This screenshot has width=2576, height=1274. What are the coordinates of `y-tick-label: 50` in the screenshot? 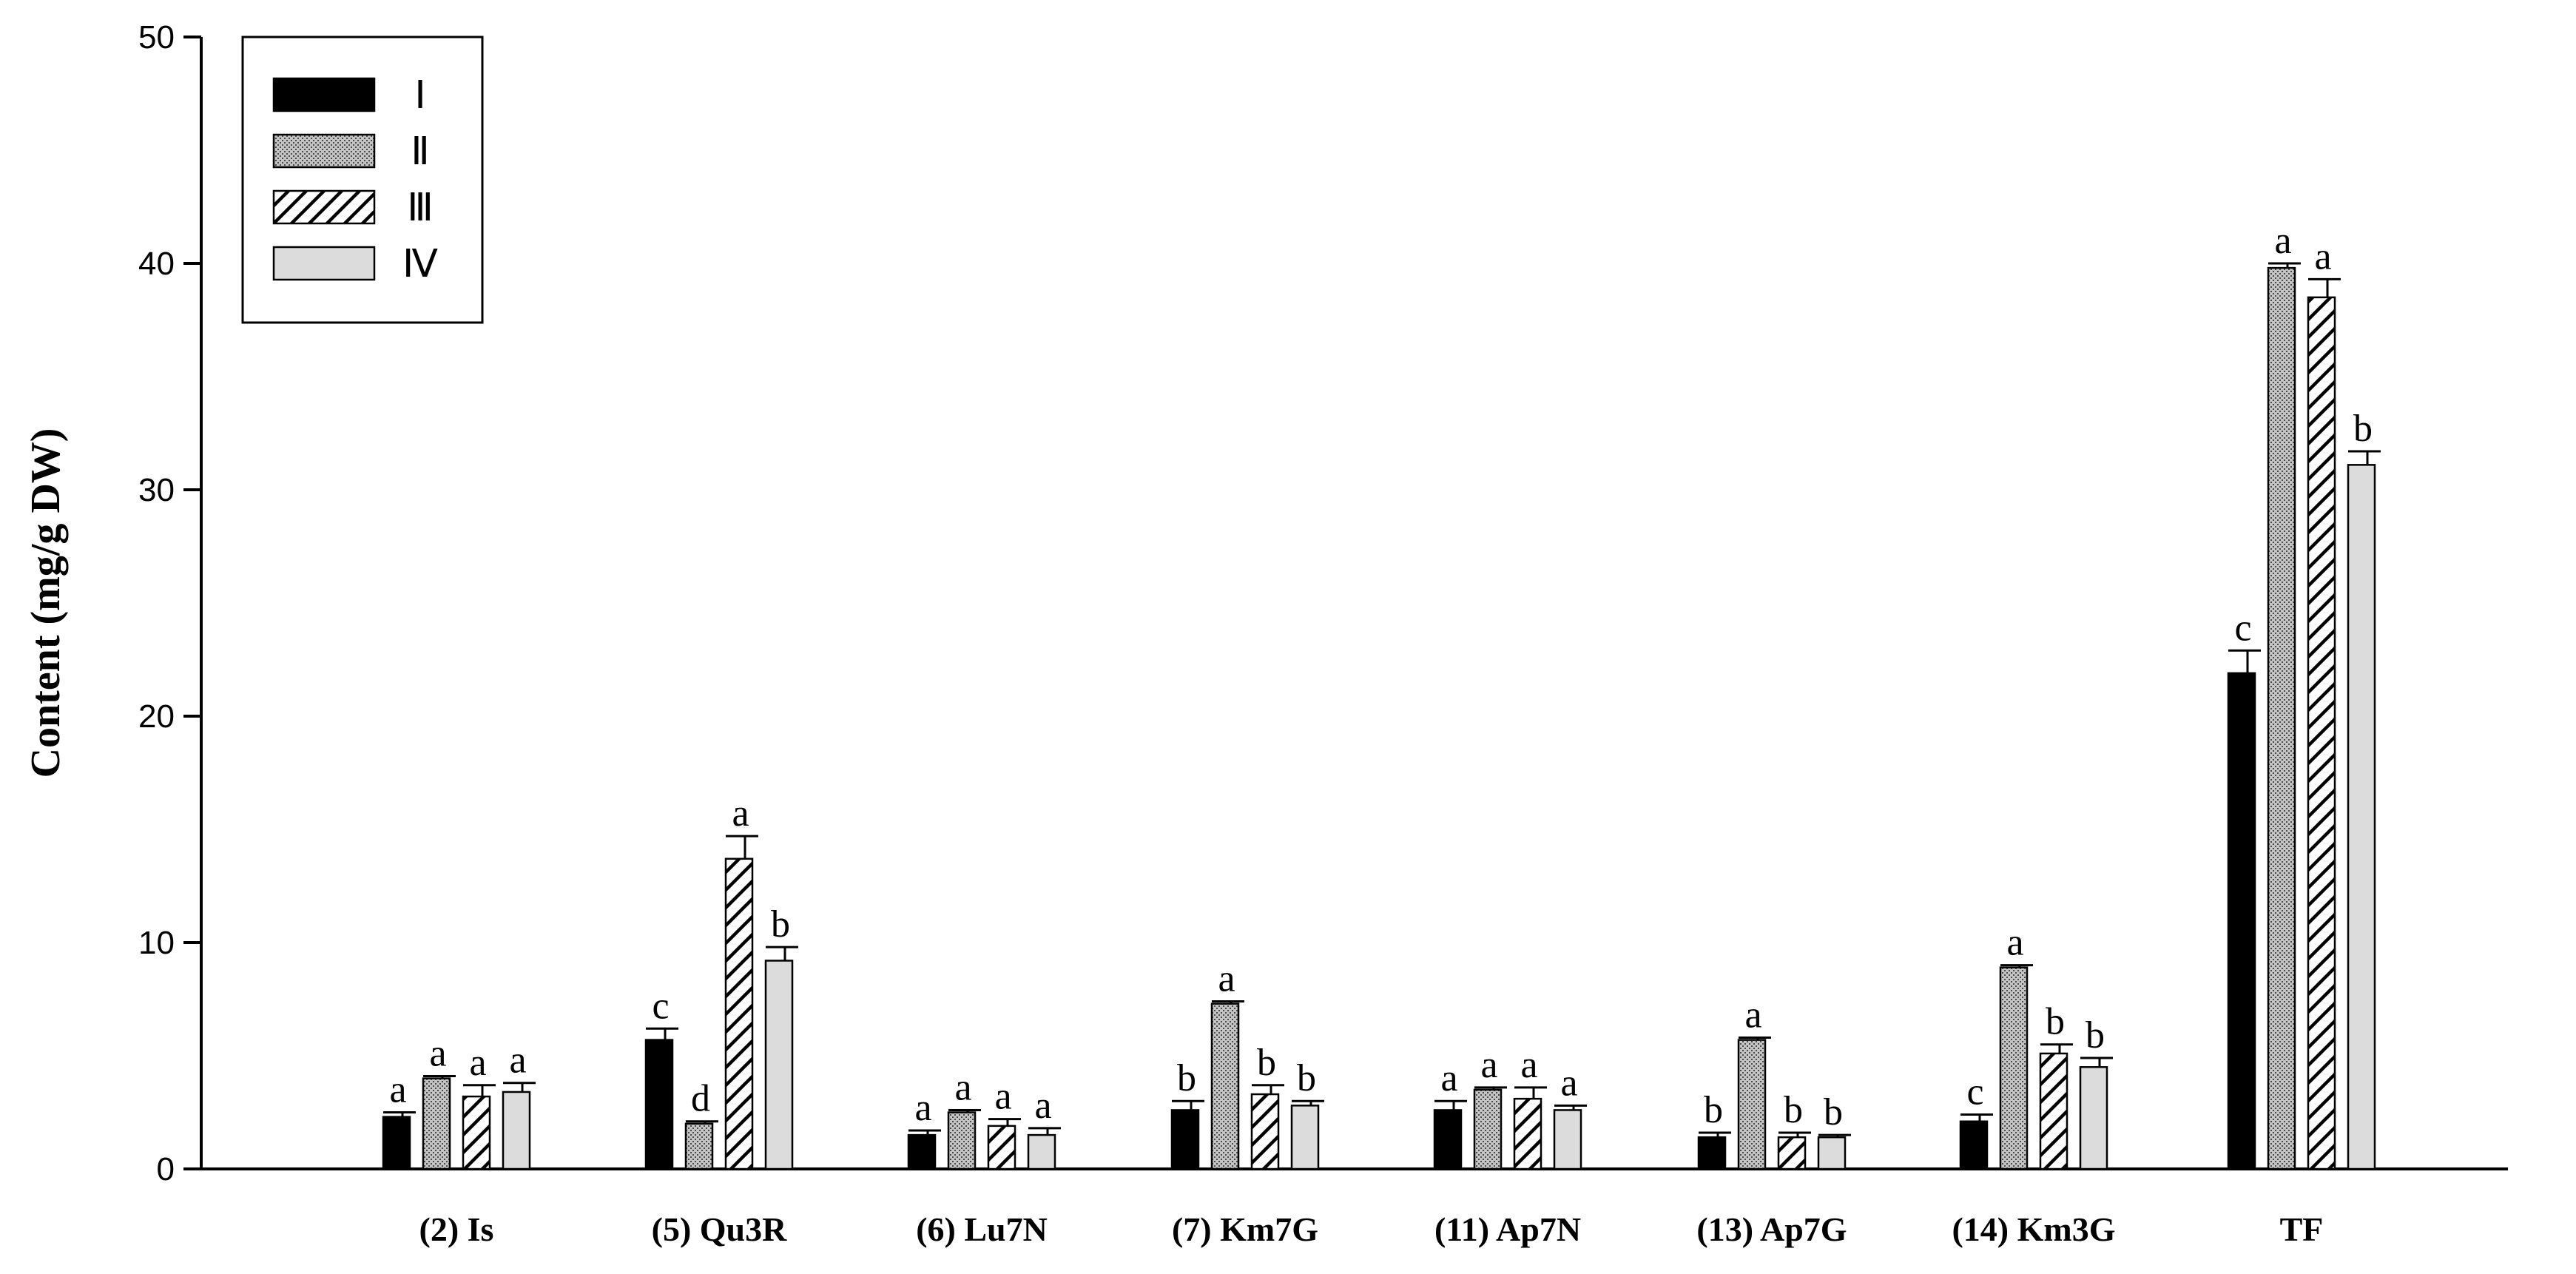 It's located at (156, 37).